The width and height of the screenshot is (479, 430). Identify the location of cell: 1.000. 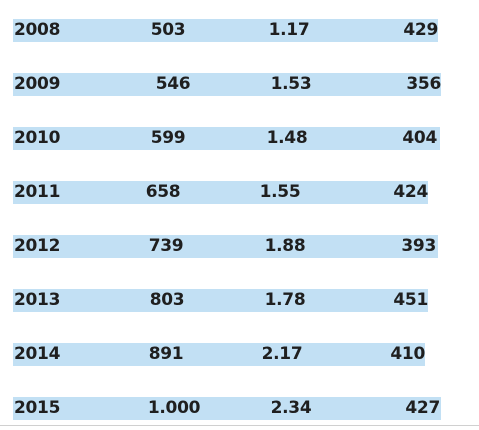
(174, 408).